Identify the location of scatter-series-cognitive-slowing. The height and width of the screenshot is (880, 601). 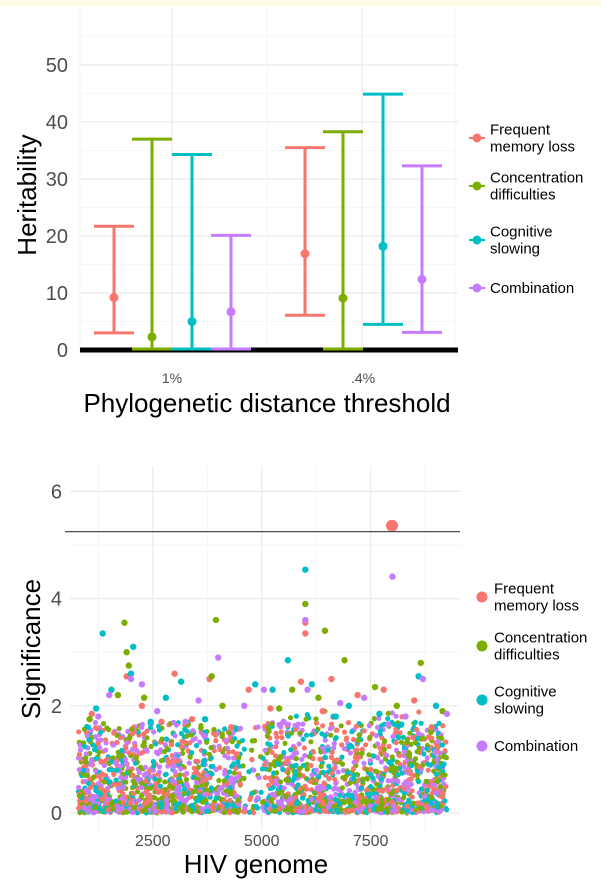
(266, 647).